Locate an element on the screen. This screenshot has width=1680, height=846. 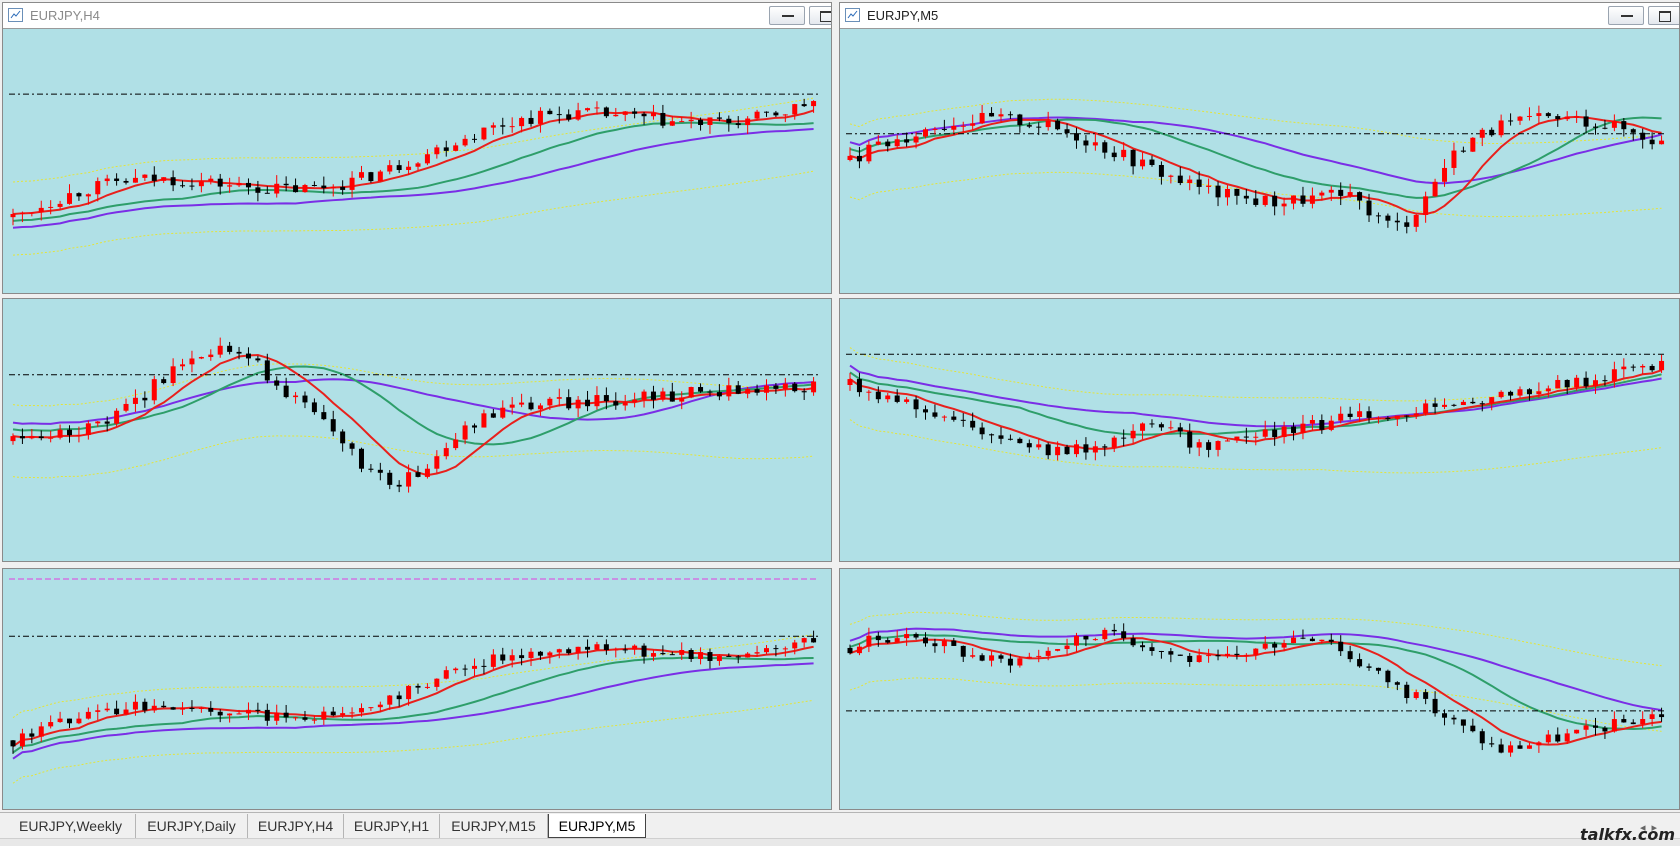
window-titlebar-m5: EURJPY,M5 is located at coordinates (1259, 16).